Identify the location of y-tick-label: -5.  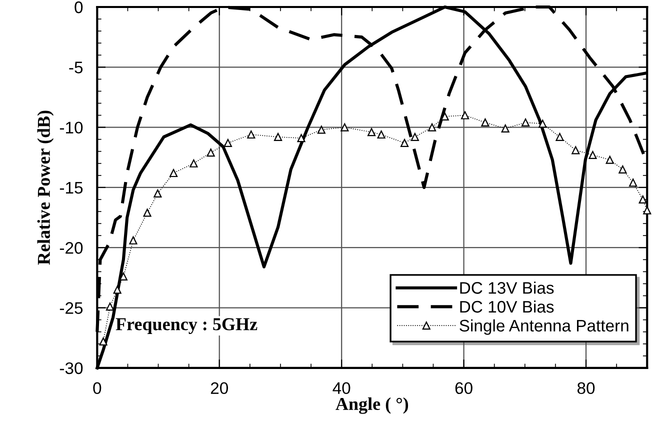
(76, 68).